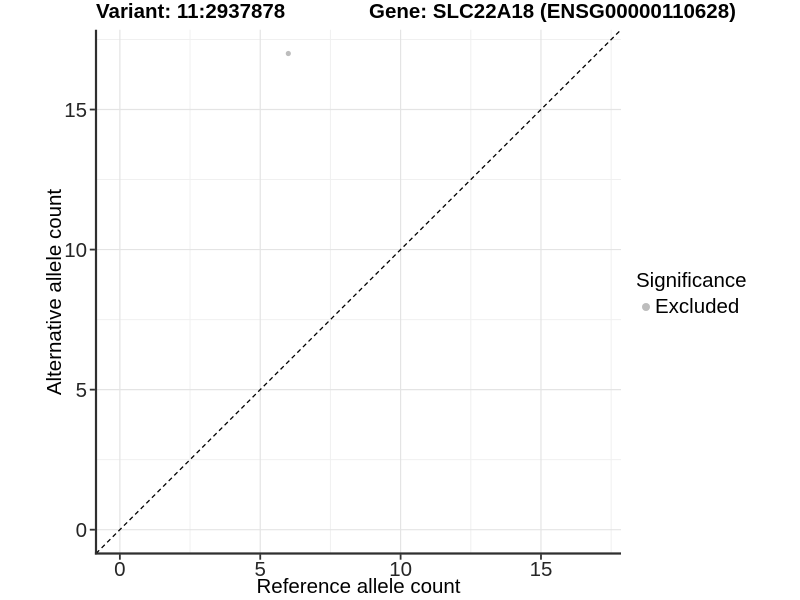 The image size is (800, 600). Describe the element at coordinates (81, 530) in the screenshot. I see `y-tick-label: 0` at that location.